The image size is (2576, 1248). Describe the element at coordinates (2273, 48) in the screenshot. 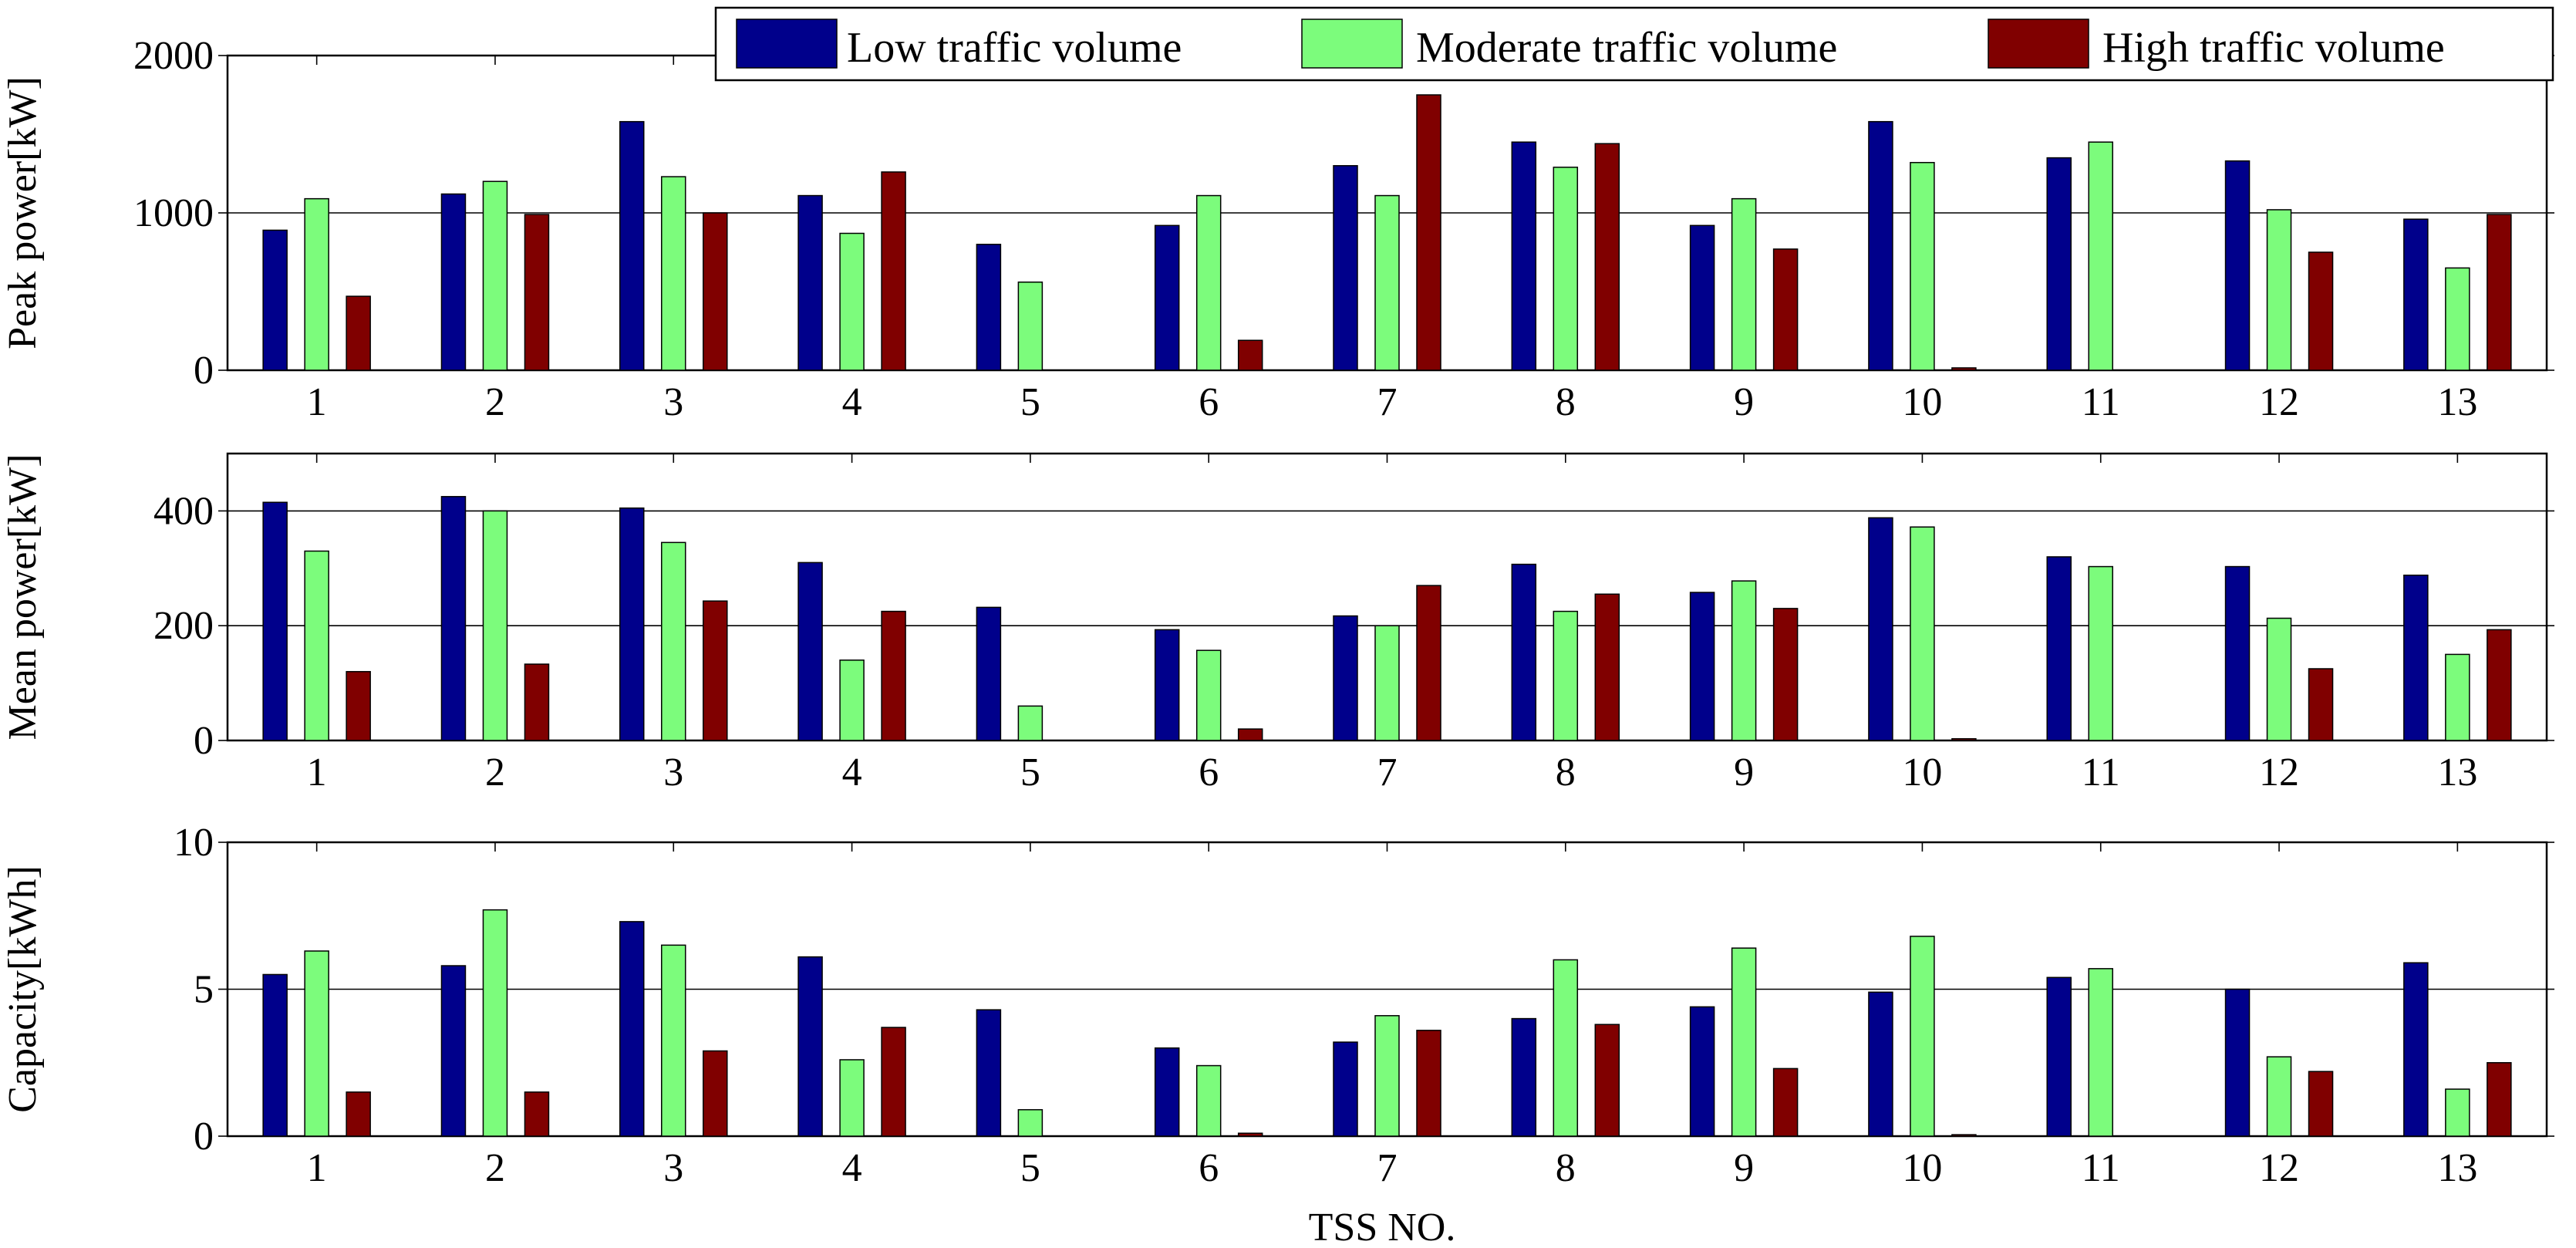

I see `legend-label-high: High traffic volume` at that location.